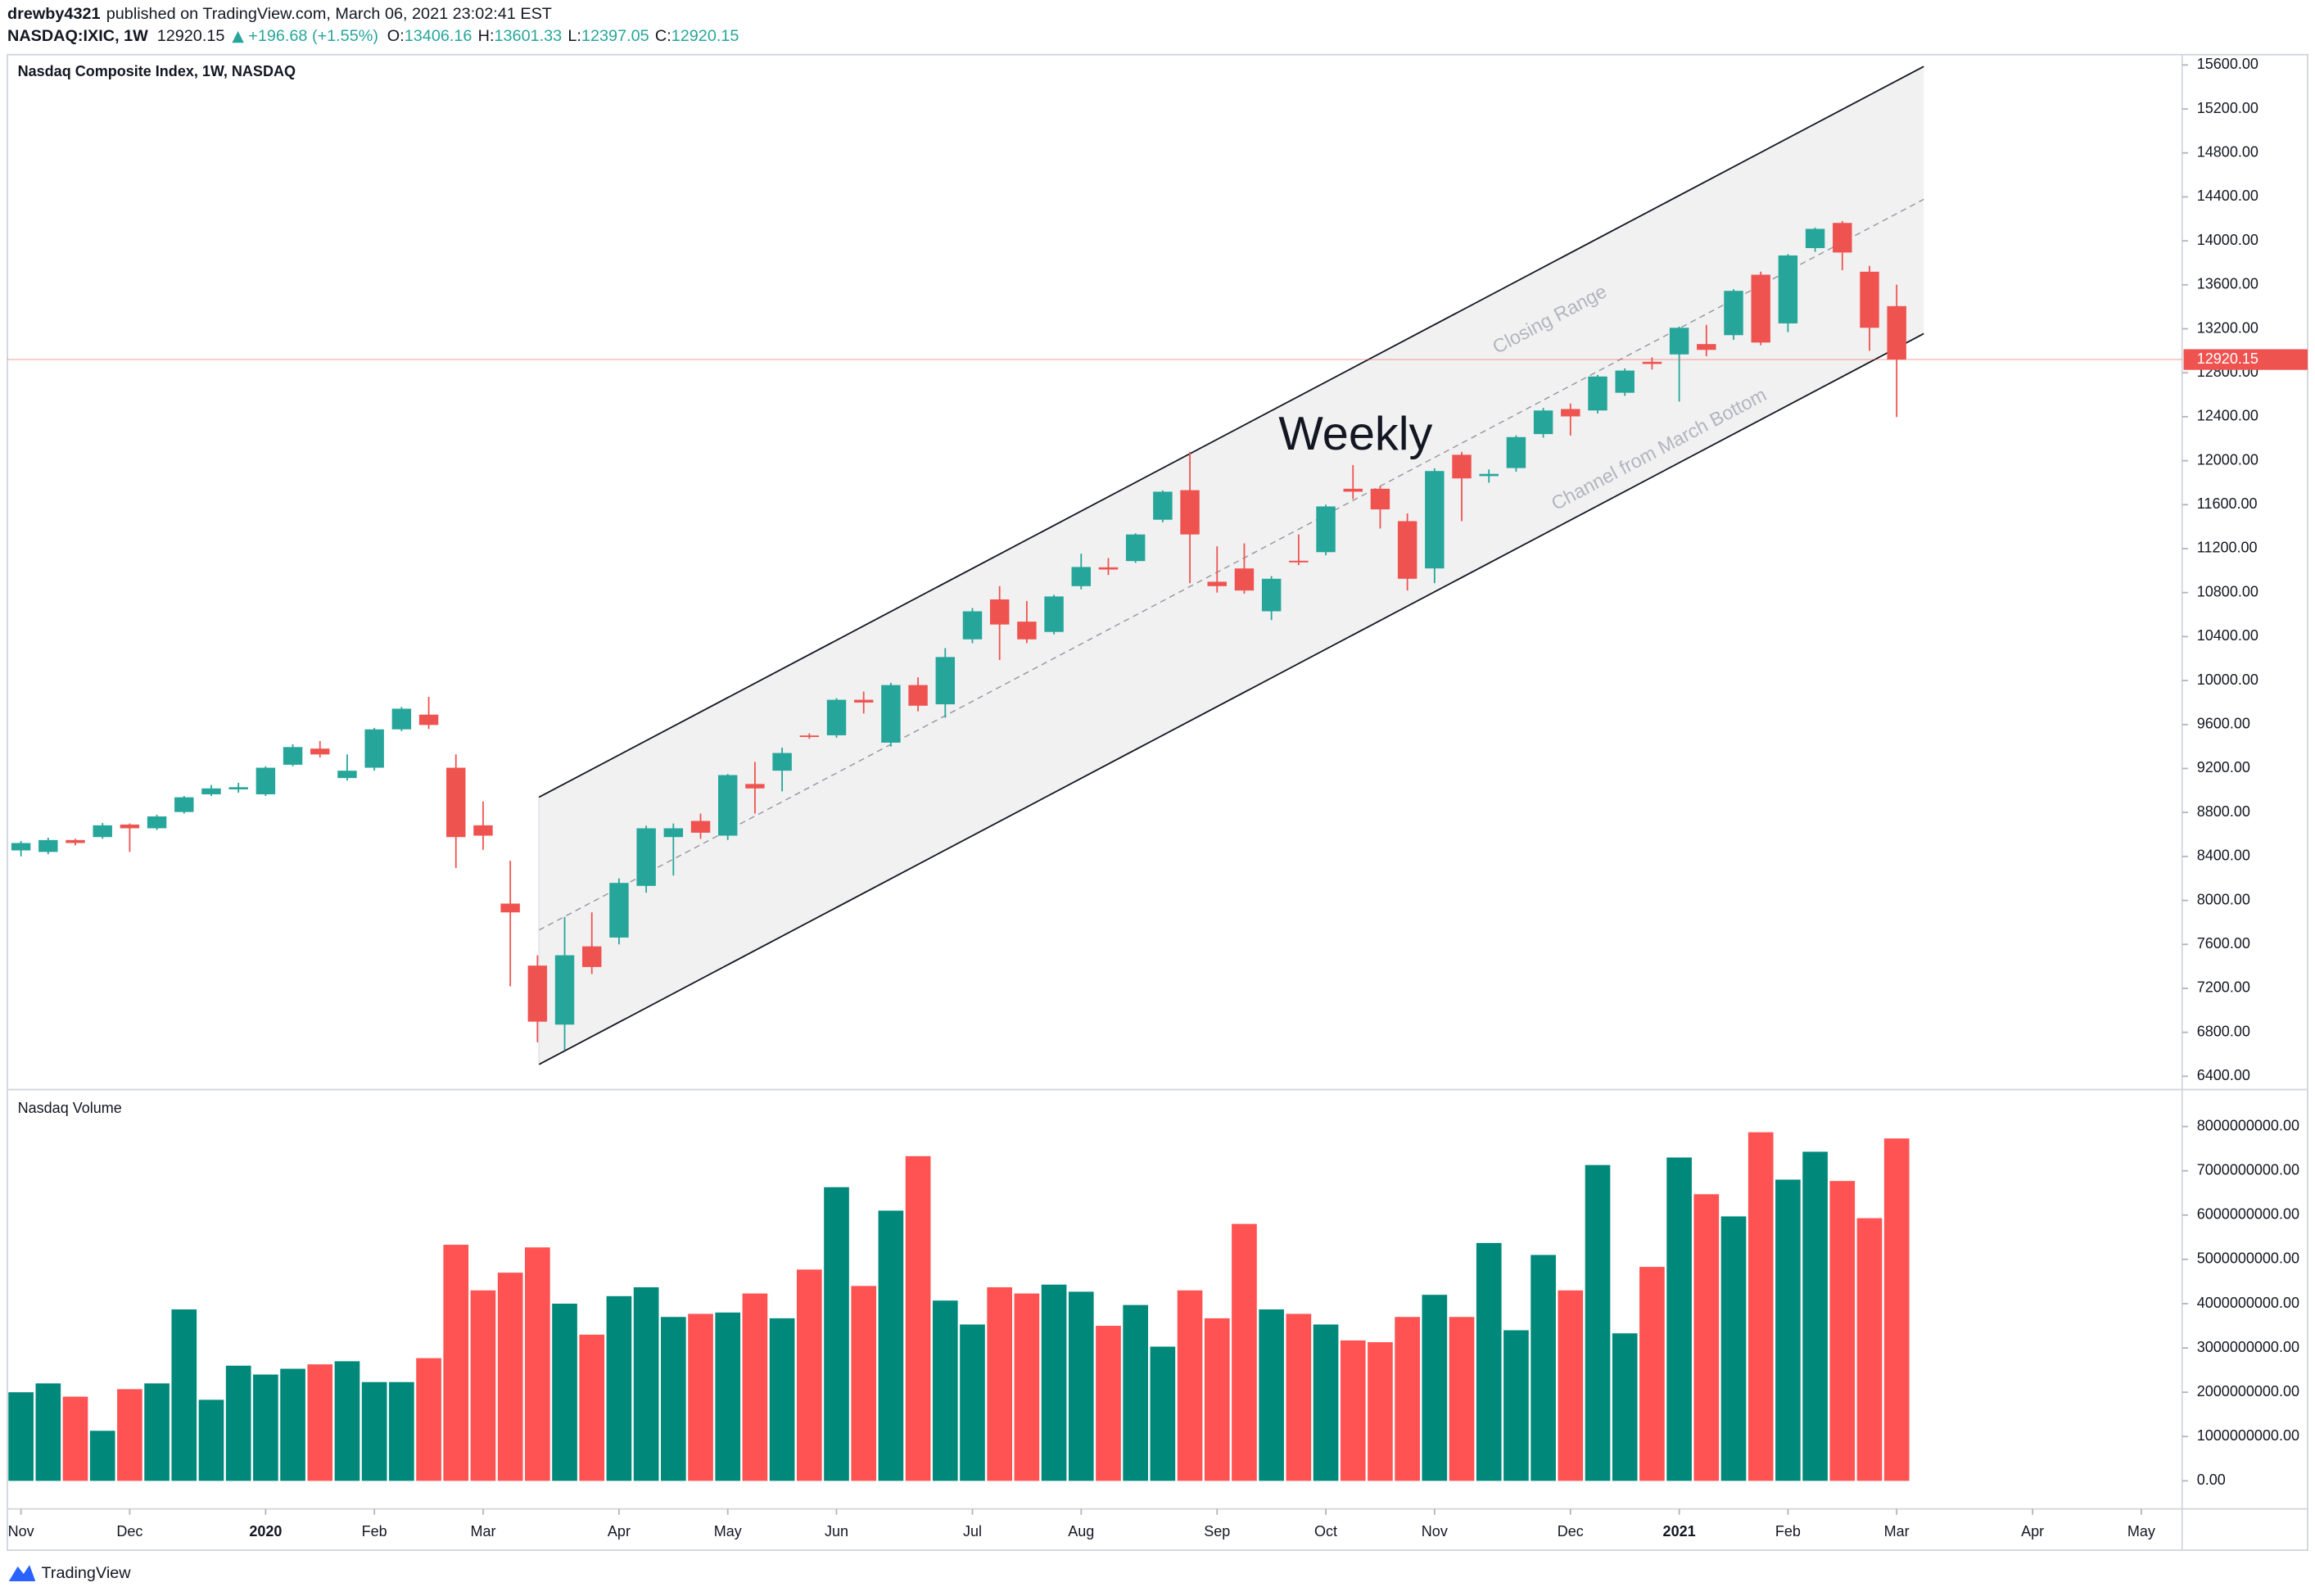  Describe the element at coordinates (2223, 1075) in the screenshot. I see `y-tick-label: 6400.00` at that location.